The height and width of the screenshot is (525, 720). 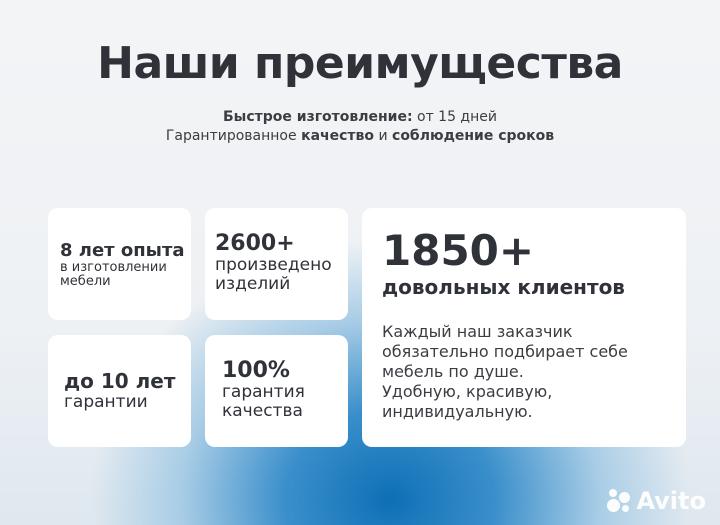 What do you see at coordinates (253, 284) in the screenshot?
I see `card-text: изделий` at bounding box center [253, 284].